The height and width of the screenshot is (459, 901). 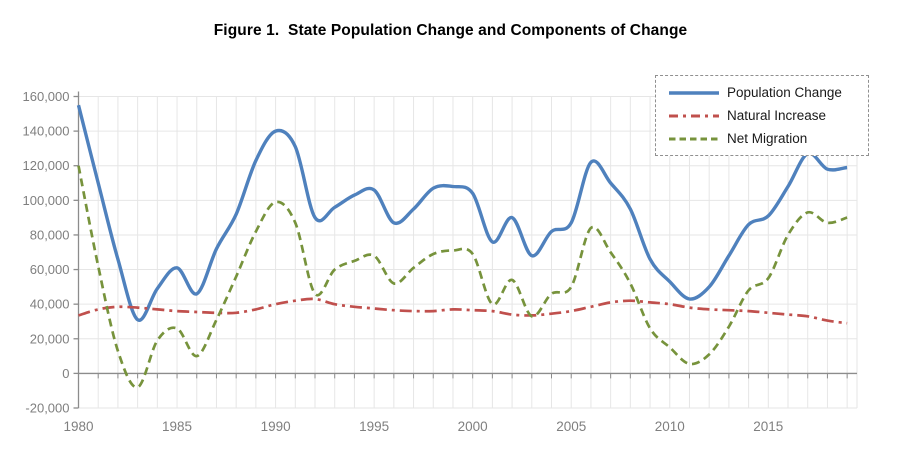 What do you see at coordinates (694, 92) in the screenshot?
I see `legend-line-sample-solid` at bounding box center [694, 92].